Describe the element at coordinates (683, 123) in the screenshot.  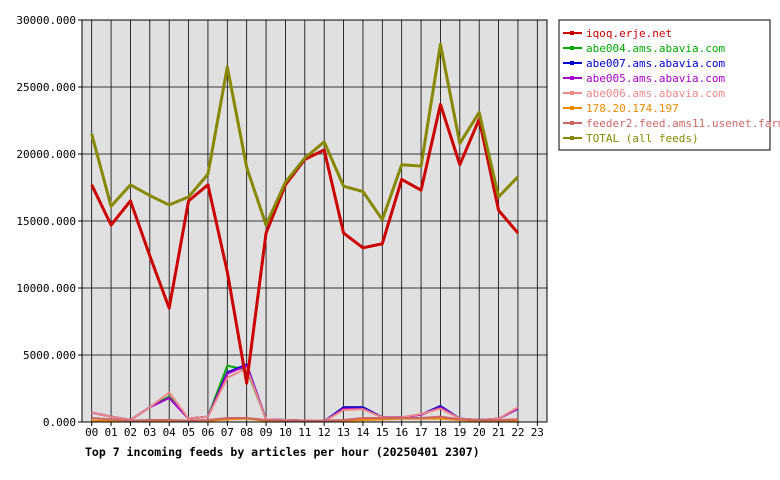
I see `legend-label: feeder2.feed.ams11.usenet.farm` at that location.